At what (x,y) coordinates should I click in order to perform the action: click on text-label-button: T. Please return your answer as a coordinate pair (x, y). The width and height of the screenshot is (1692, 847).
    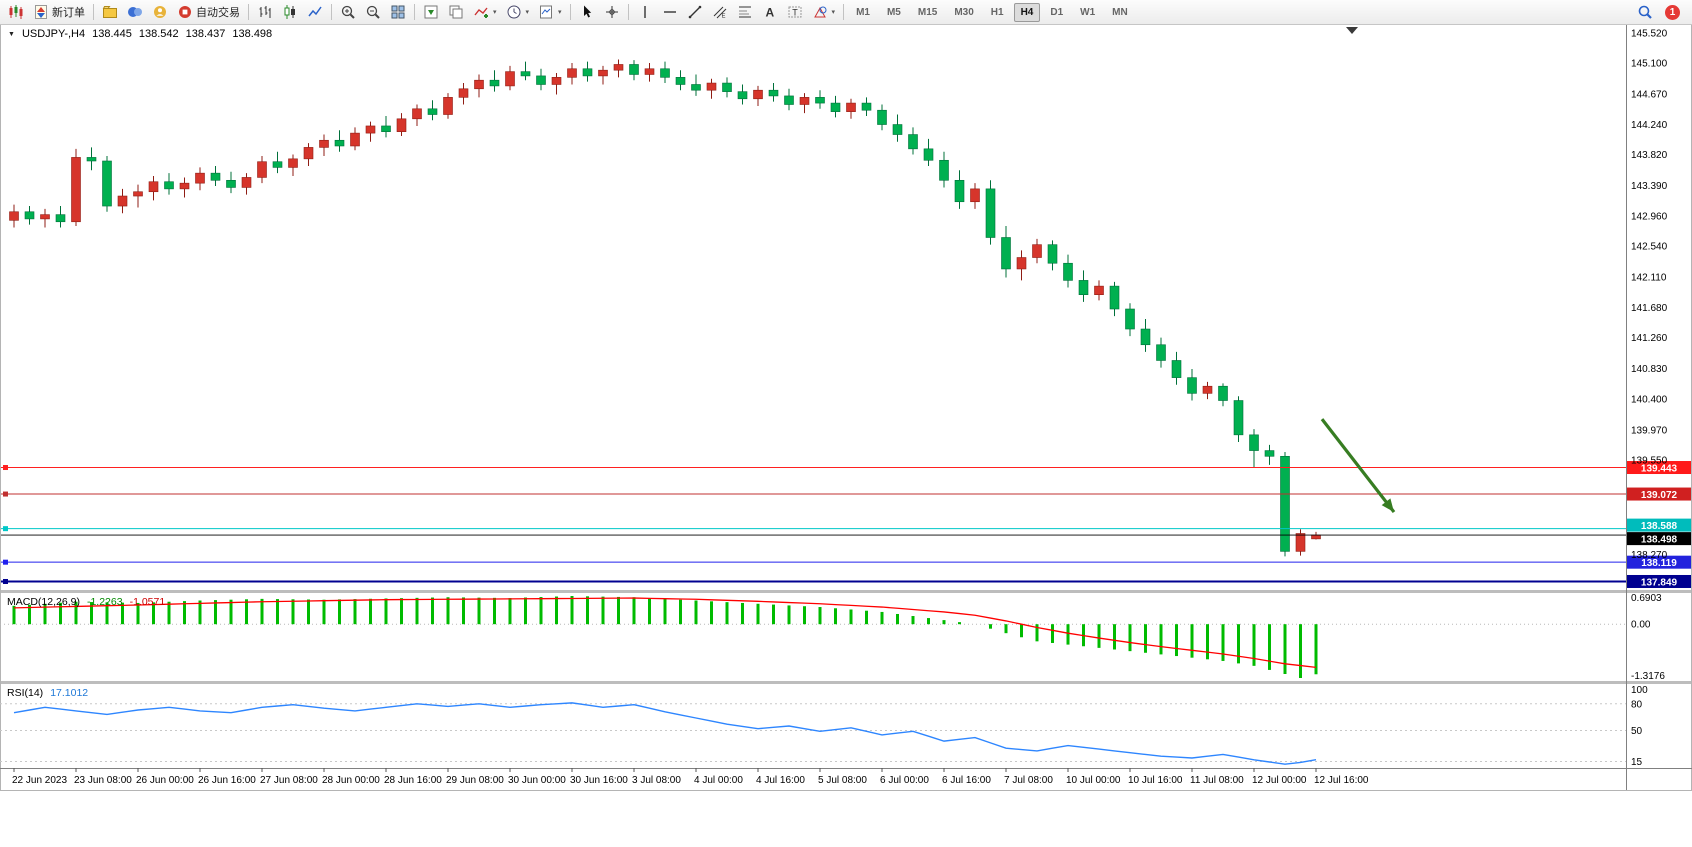
    Looking at the image, I should click on (795, 12).